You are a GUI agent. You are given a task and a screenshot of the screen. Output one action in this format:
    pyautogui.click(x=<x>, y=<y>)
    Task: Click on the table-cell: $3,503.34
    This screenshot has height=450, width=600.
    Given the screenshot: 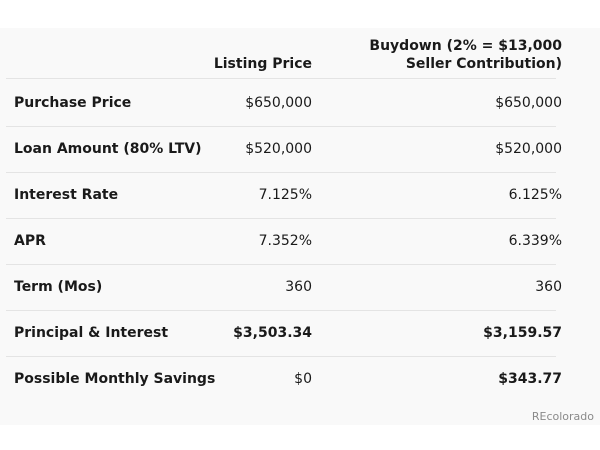 What is the action you would take?
    pyautogui.click(x=272, y=333)
    